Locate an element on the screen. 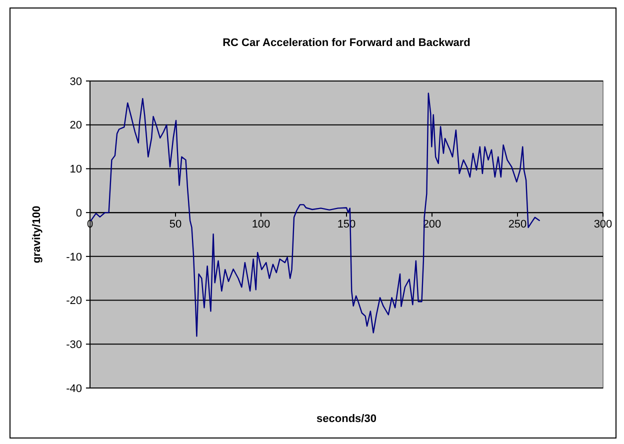 The height and width of the screenshot is (444, 624). y-tick-label: -10 is located at coordinates (74, 257).